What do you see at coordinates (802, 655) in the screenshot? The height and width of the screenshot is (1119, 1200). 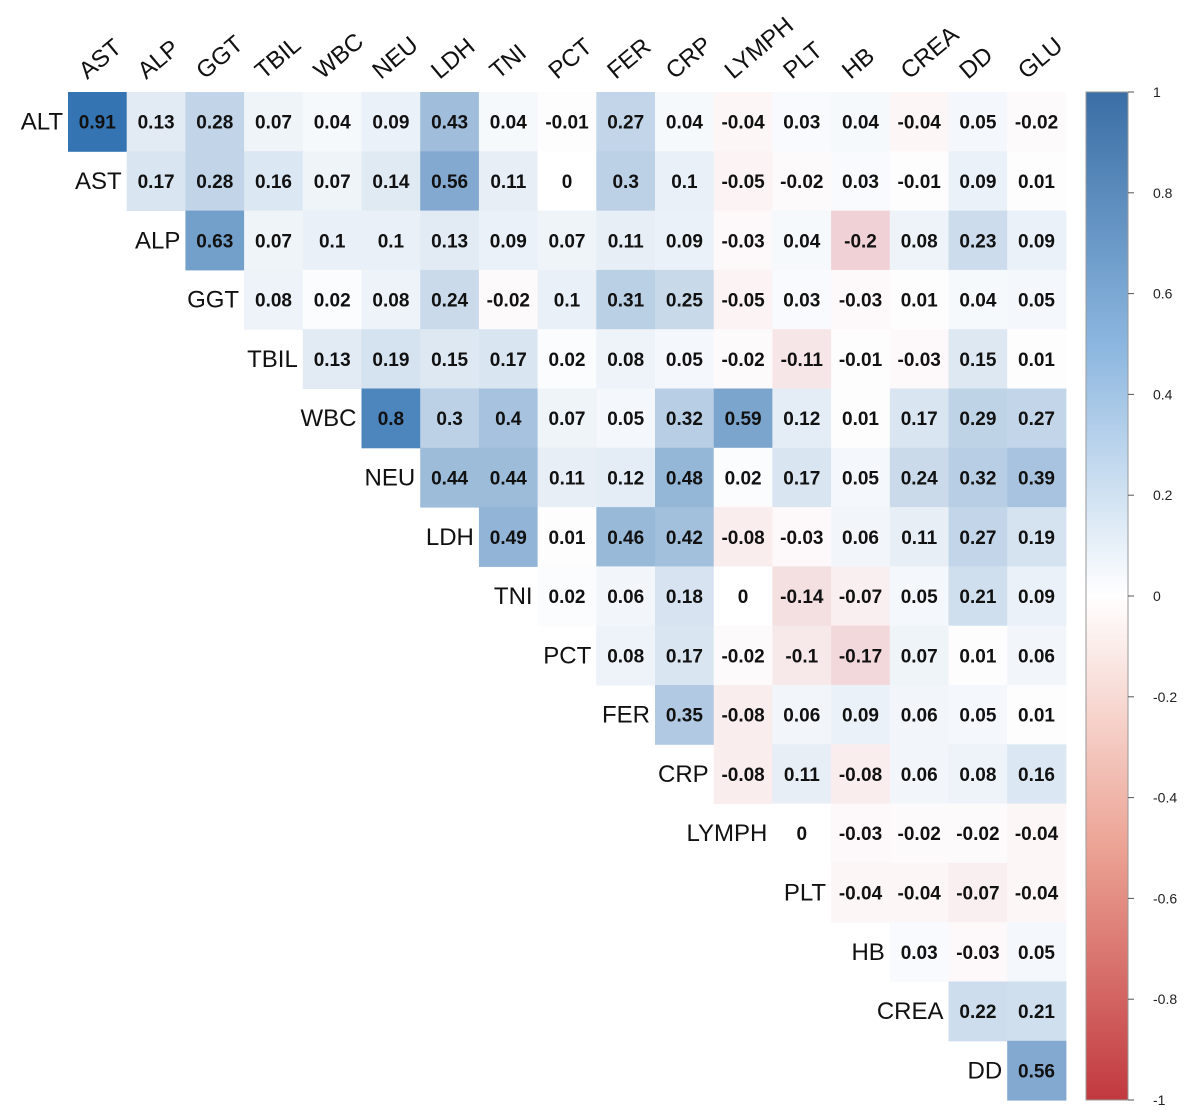 I see `heatmap-cell-pct-plt` at bounding box center [802, 655].